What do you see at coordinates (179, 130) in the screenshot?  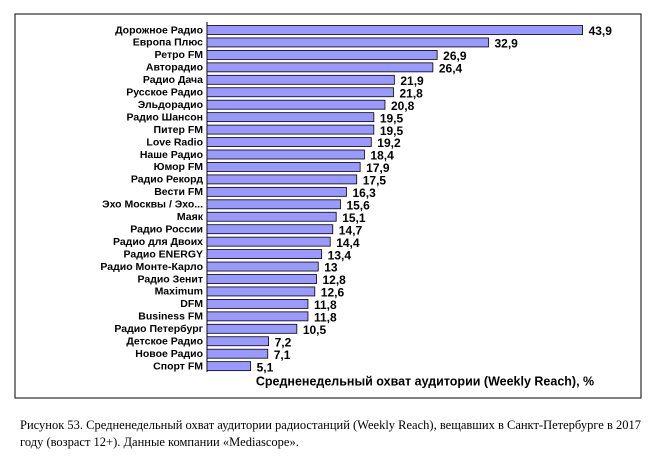 I see `category-label: Питер FM` at bounding box center [179, 130].